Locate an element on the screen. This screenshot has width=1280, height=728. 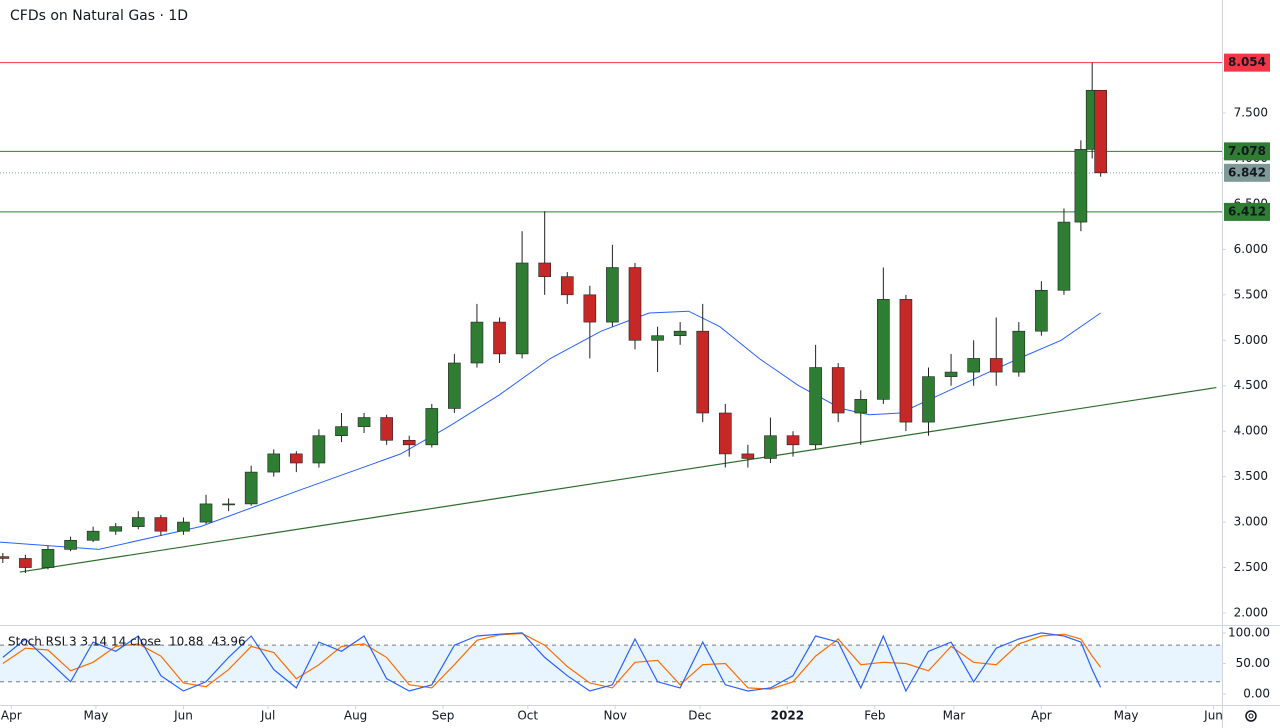
y-tick-label: 2.500 is located at coordinates (1251, 567).